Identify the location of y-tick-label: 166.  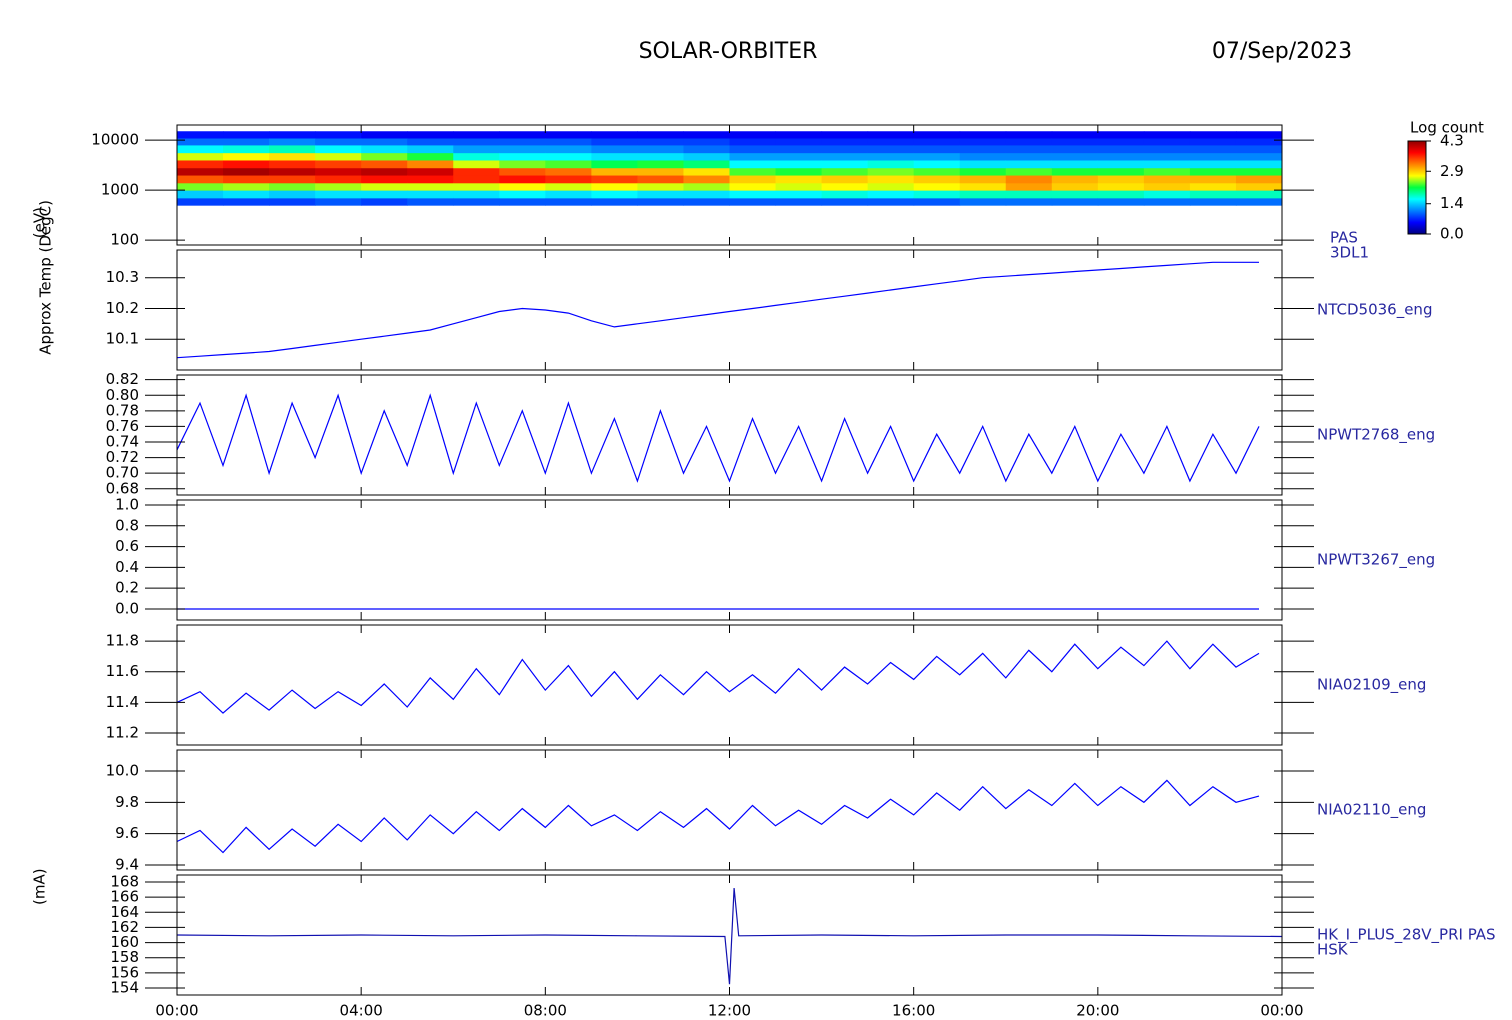
(124, 897).